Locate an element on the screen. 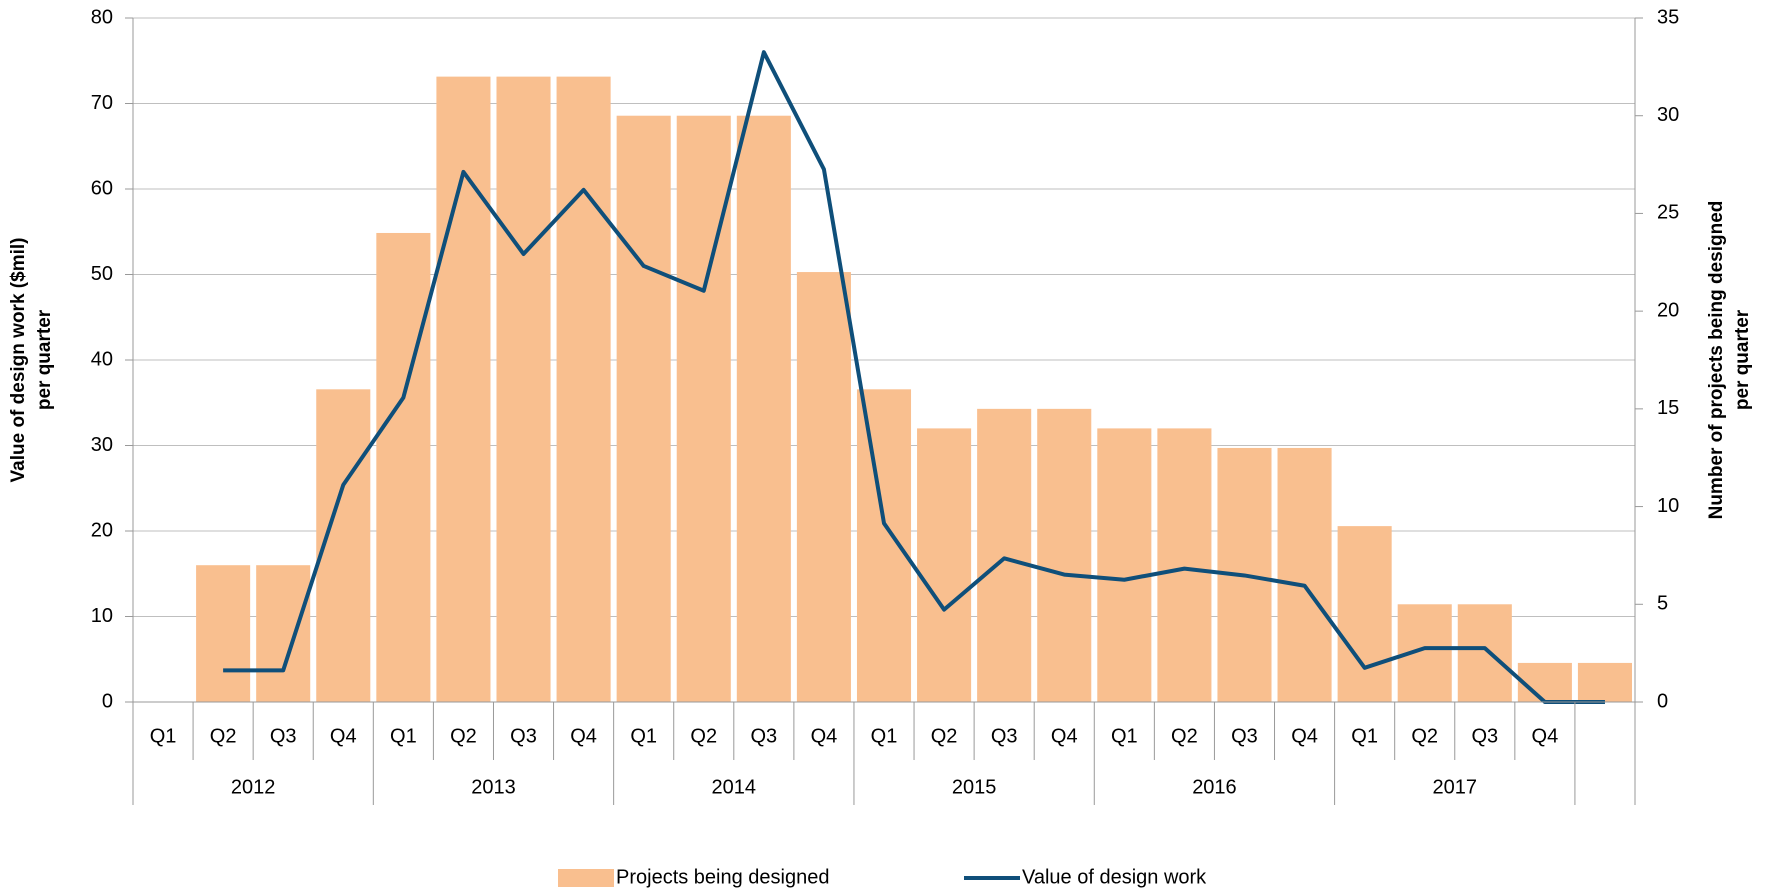 Image resolution: width=1766 pixels, height=889 pixels. y2-tick-label: 5 is located at coordinates (1662, 604).